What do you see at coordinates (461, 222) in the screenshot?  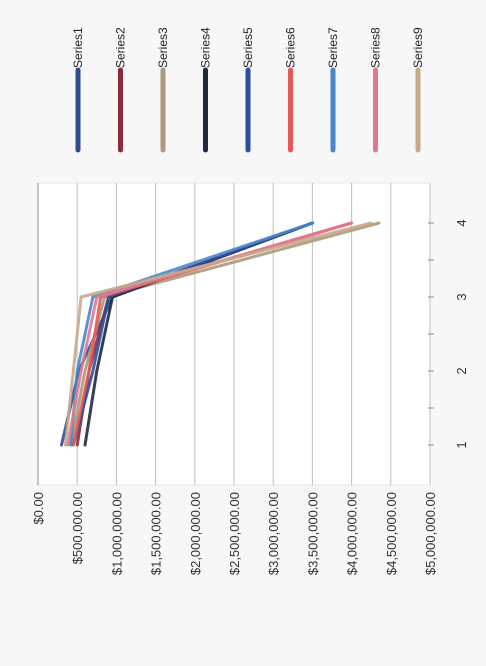 I see `category-tick-label: 4` at bounding box center [461, 222].